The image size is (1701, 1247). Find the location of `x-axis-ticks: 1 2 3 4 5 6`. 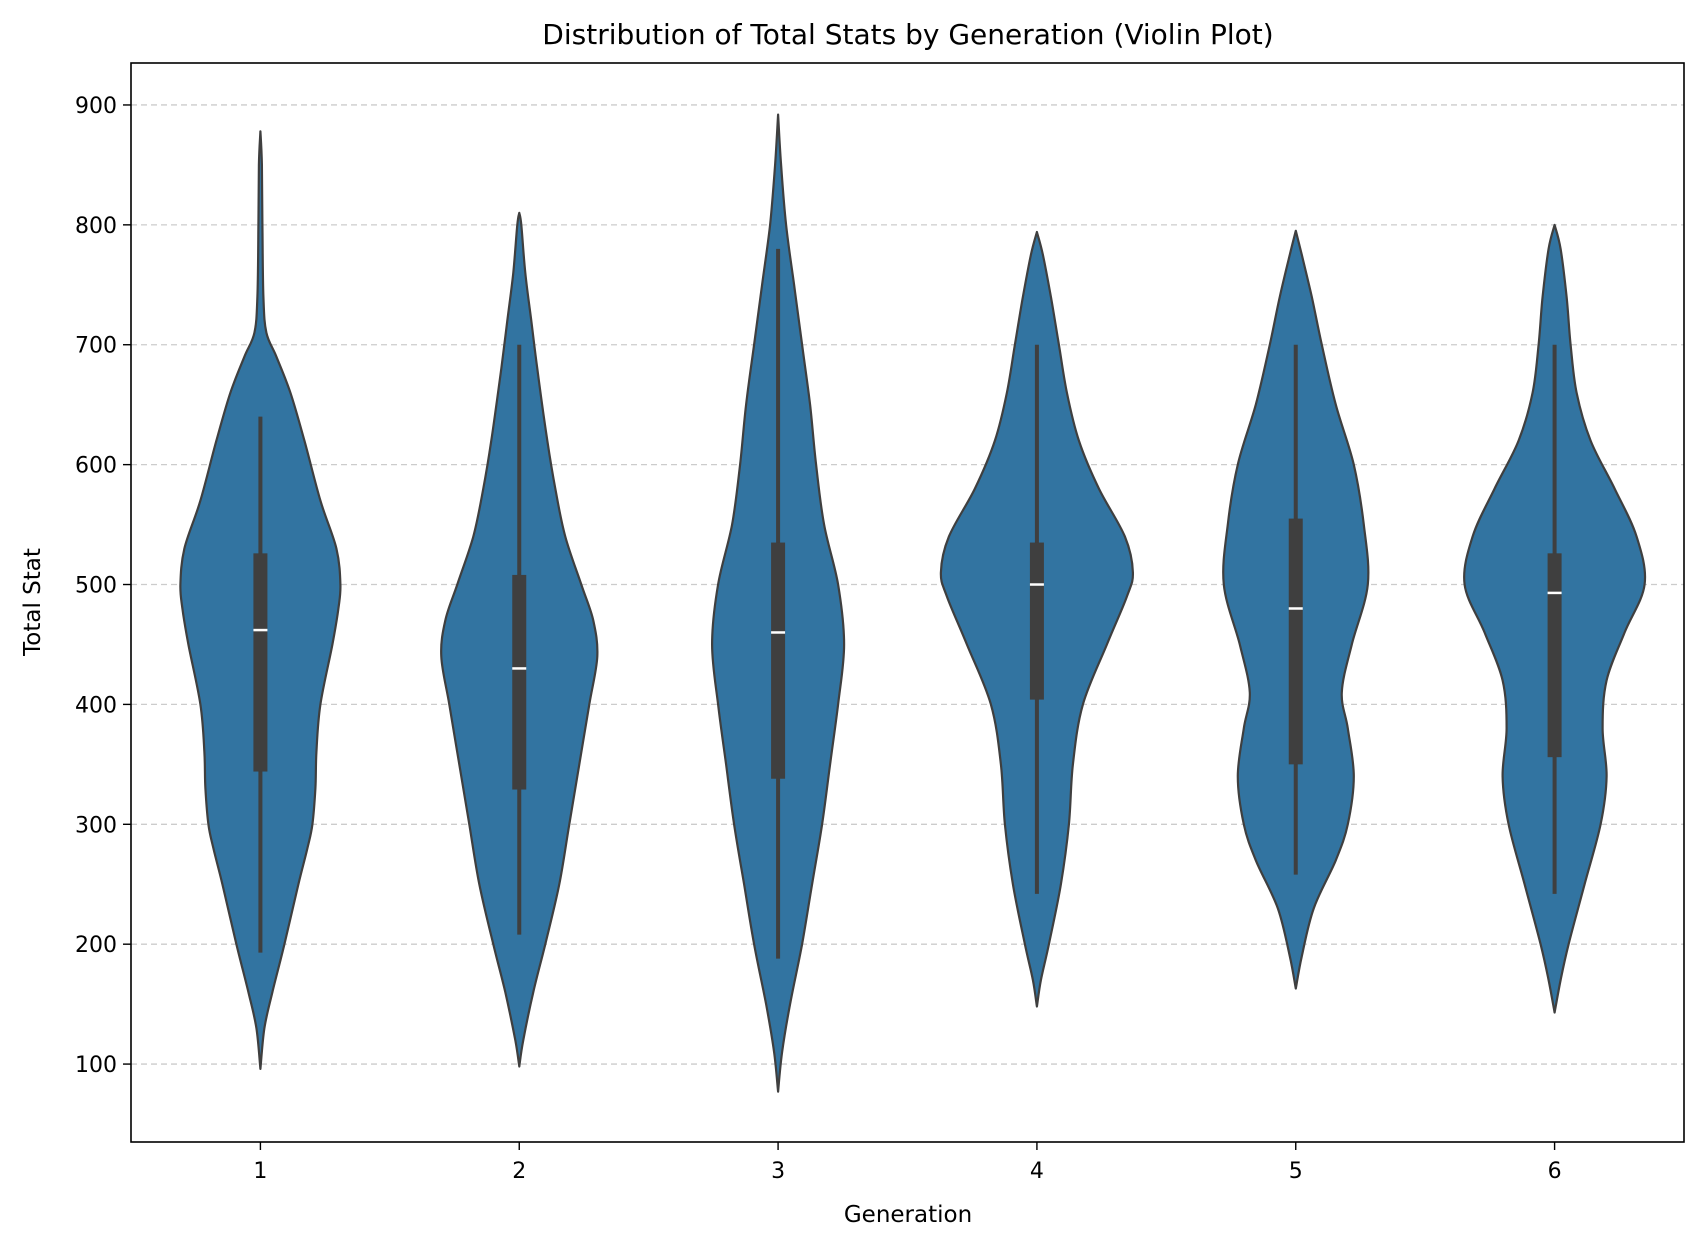

x-axis-ticks: 1 2 3 4 5 6 is located at coordinates (907, 1163).